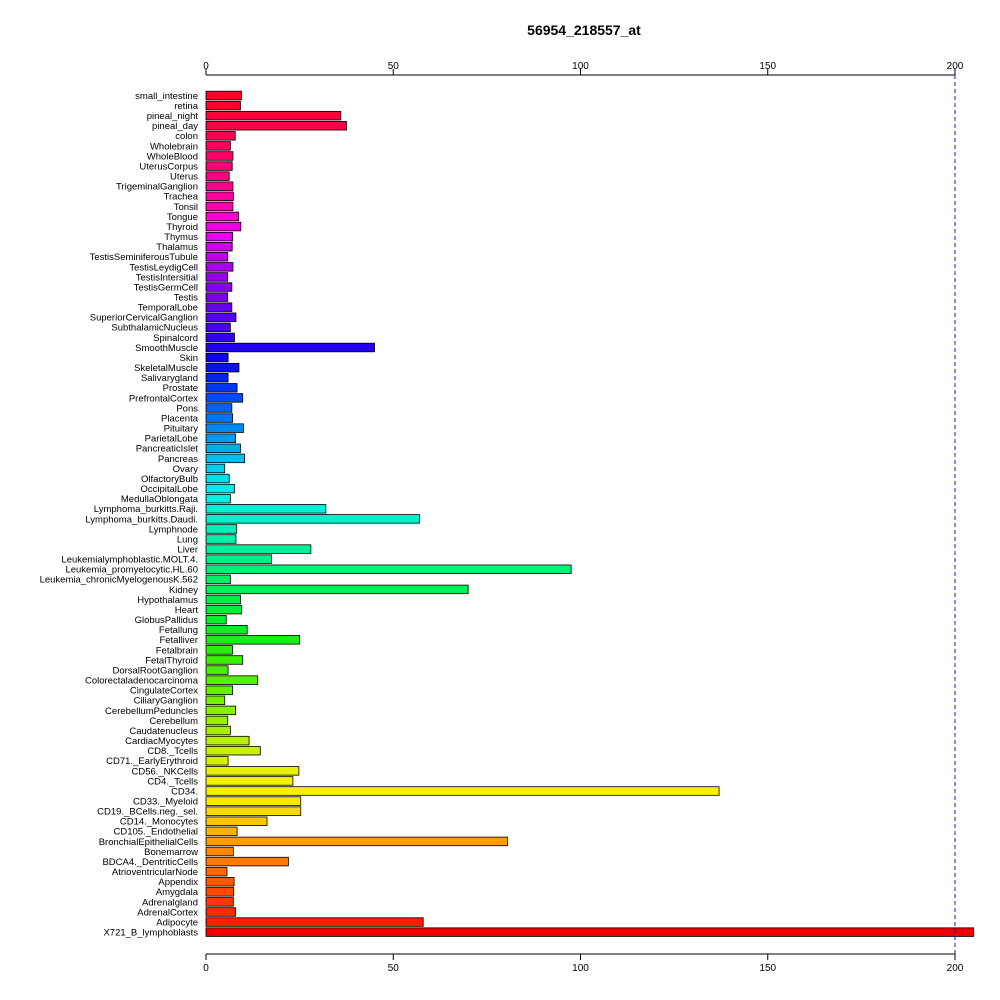 The width and height of the screenshot is (1000, 1000). What do you see at coordinates (155, 872) in the screenshot?
I see `category-label: AtrioventricularNode` at bounding box center [155, 872].